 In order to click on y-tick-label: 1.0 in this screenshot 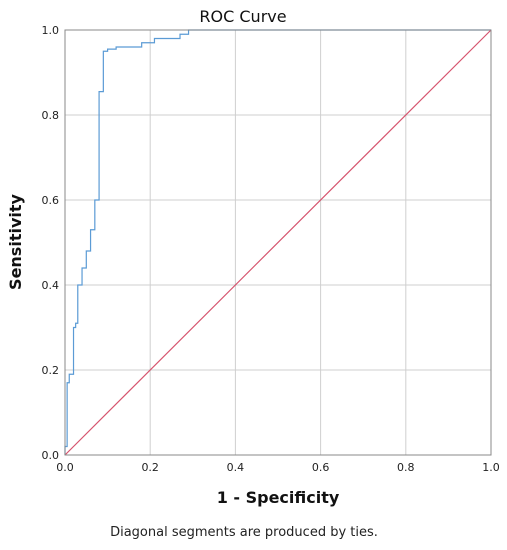, I will do `click(51, 30)`.